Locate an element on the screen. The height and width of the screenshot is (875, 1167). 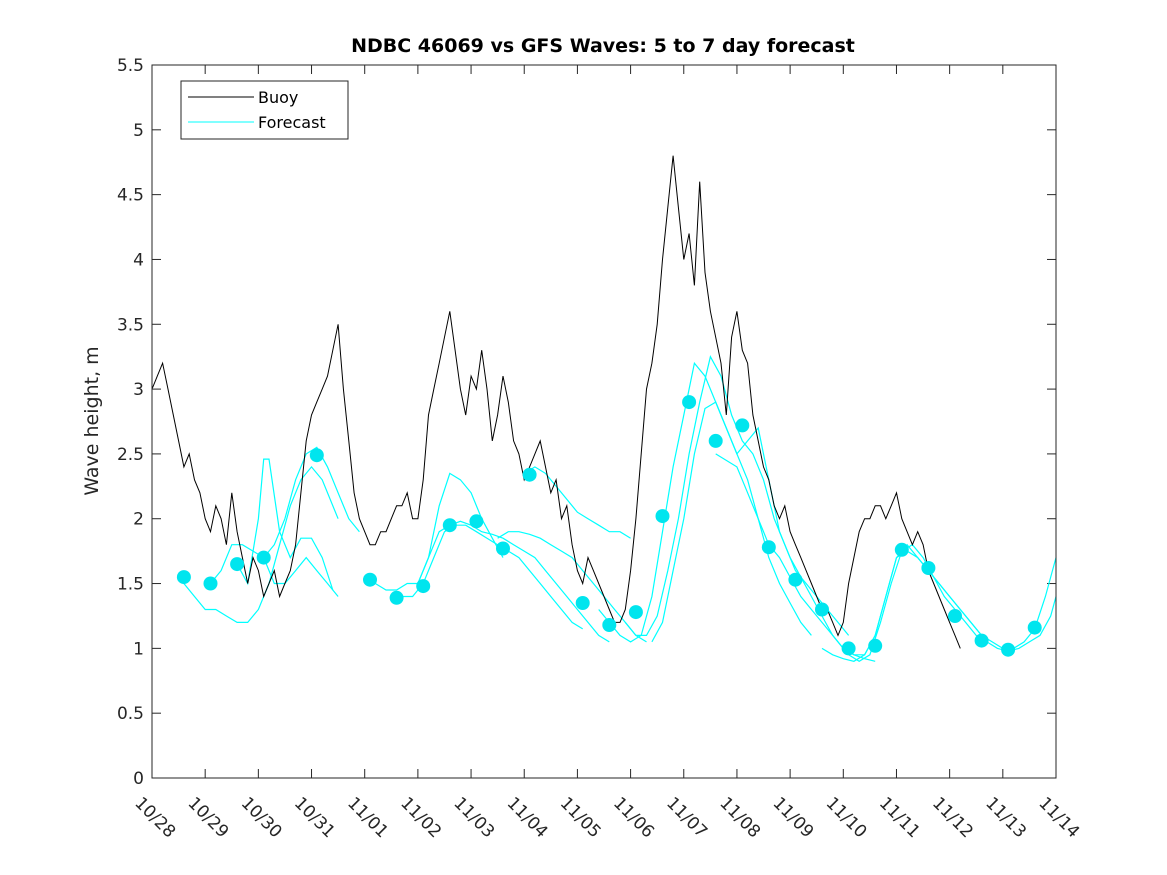
y-tick-label: 5.5 is located at coordinates (130, 66).